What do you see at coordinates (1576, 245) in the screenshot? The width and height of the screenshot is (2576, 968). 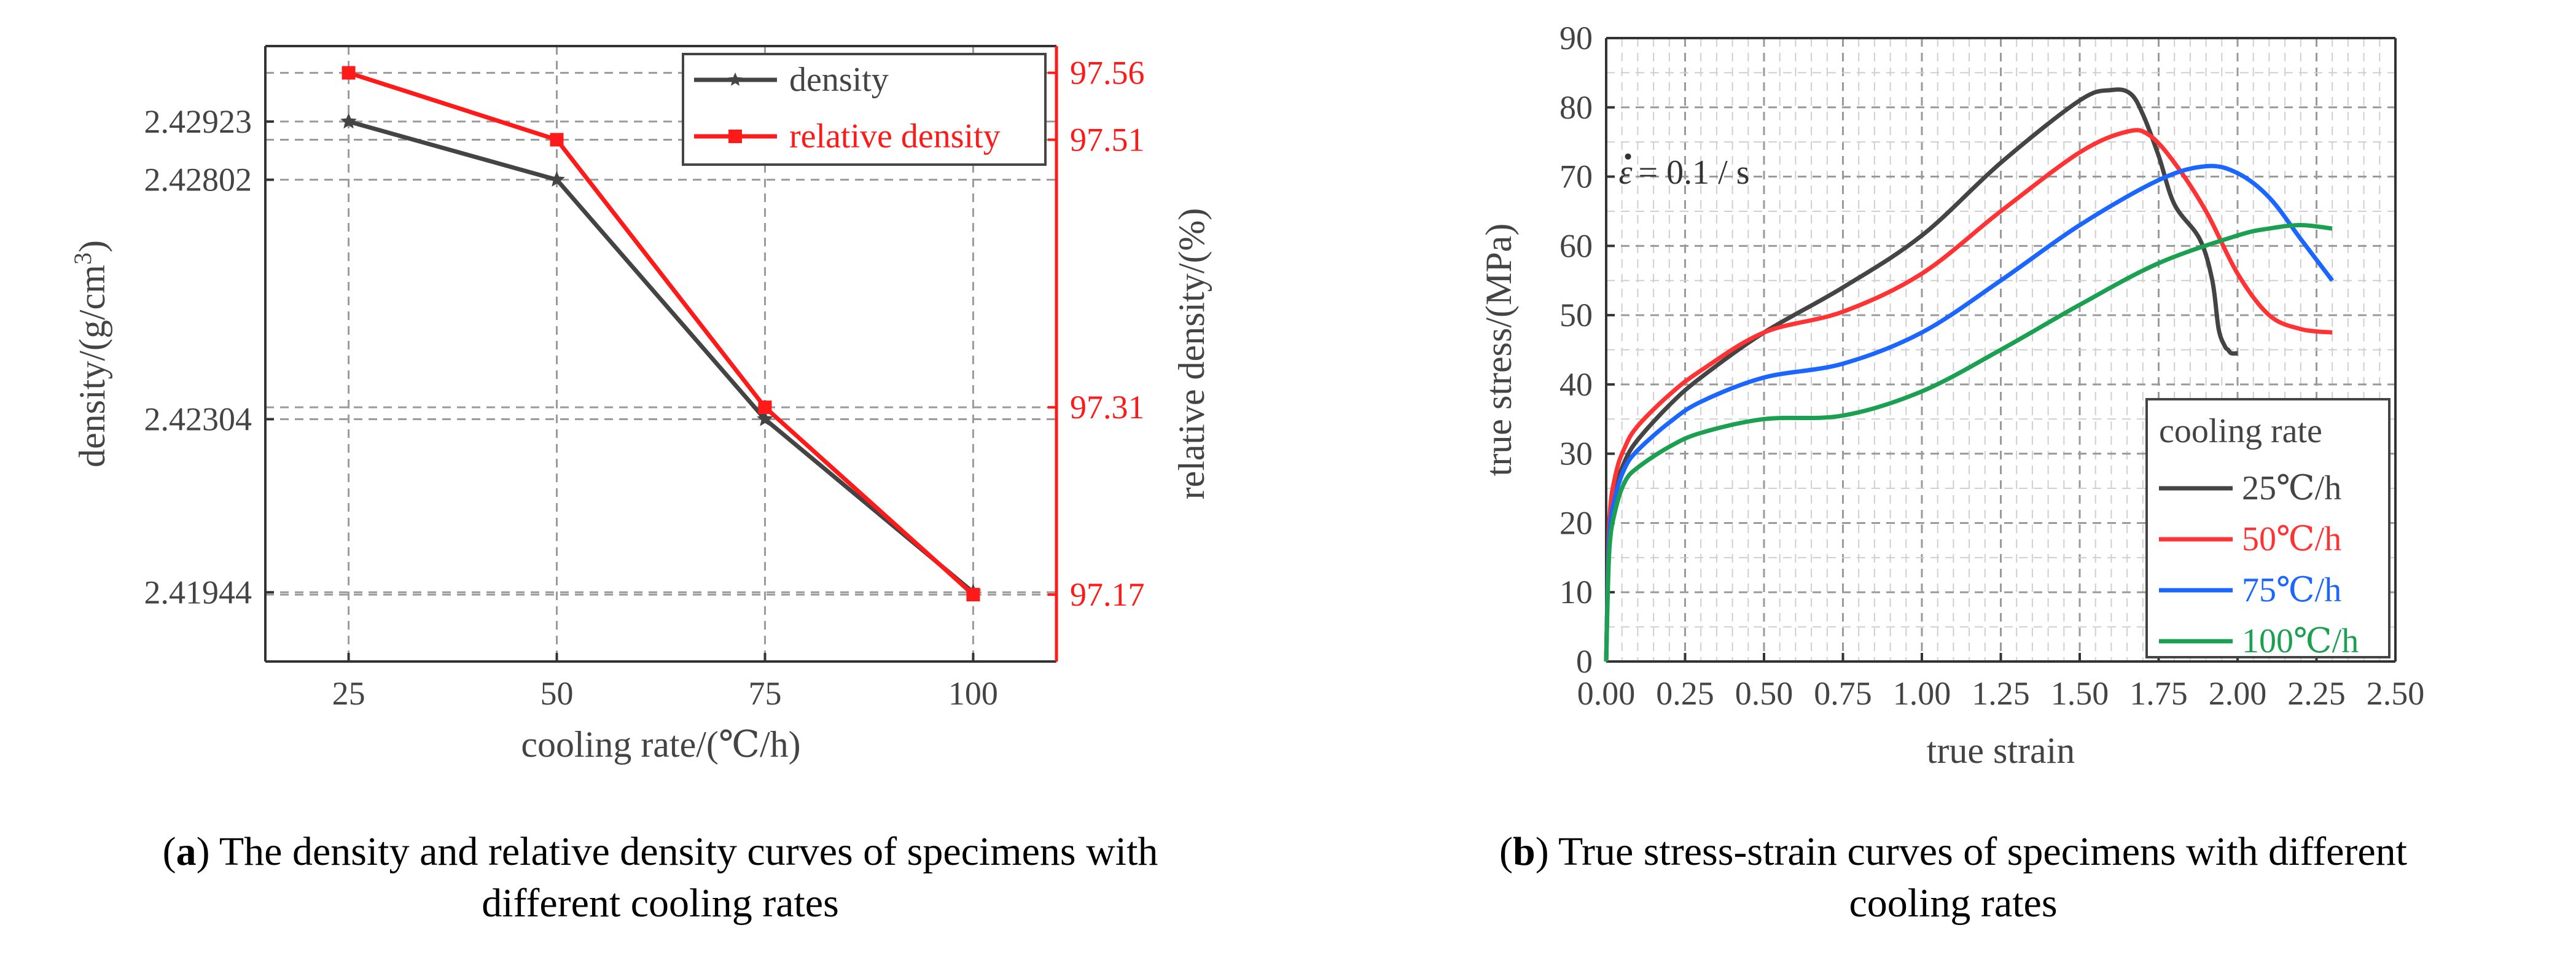 I see `panel-b-y-tick-label: 60` at bounding box center [1576, 245].